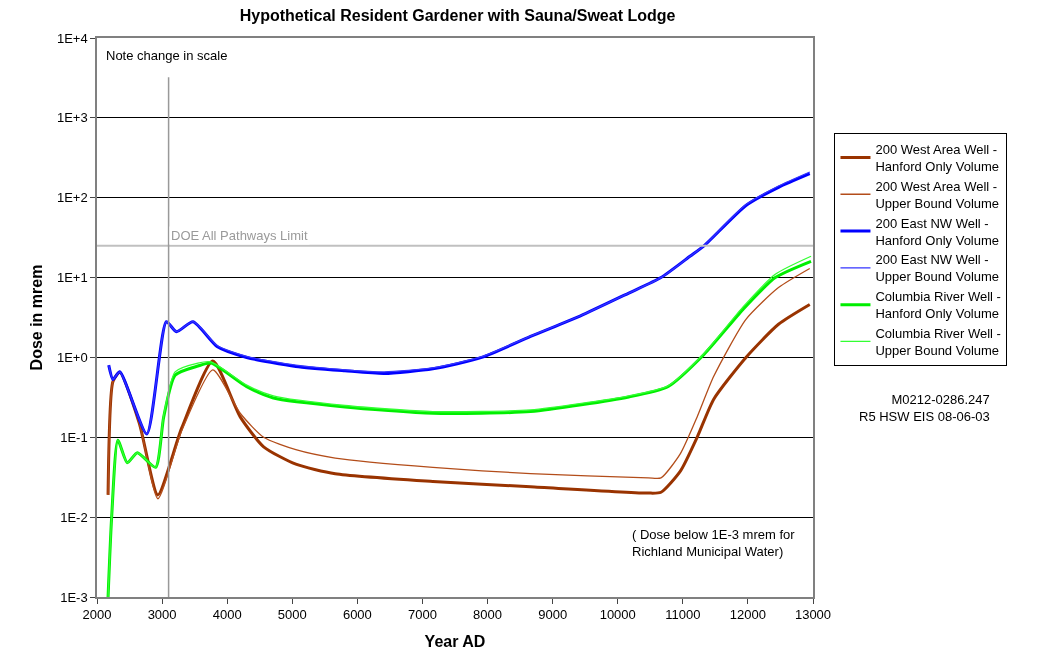 The image size is (1040, 663). What do you see at coordinates (617, 615) in the screenshot?
I see `x-tick-label: 10000` at bounding box center [617, 615].